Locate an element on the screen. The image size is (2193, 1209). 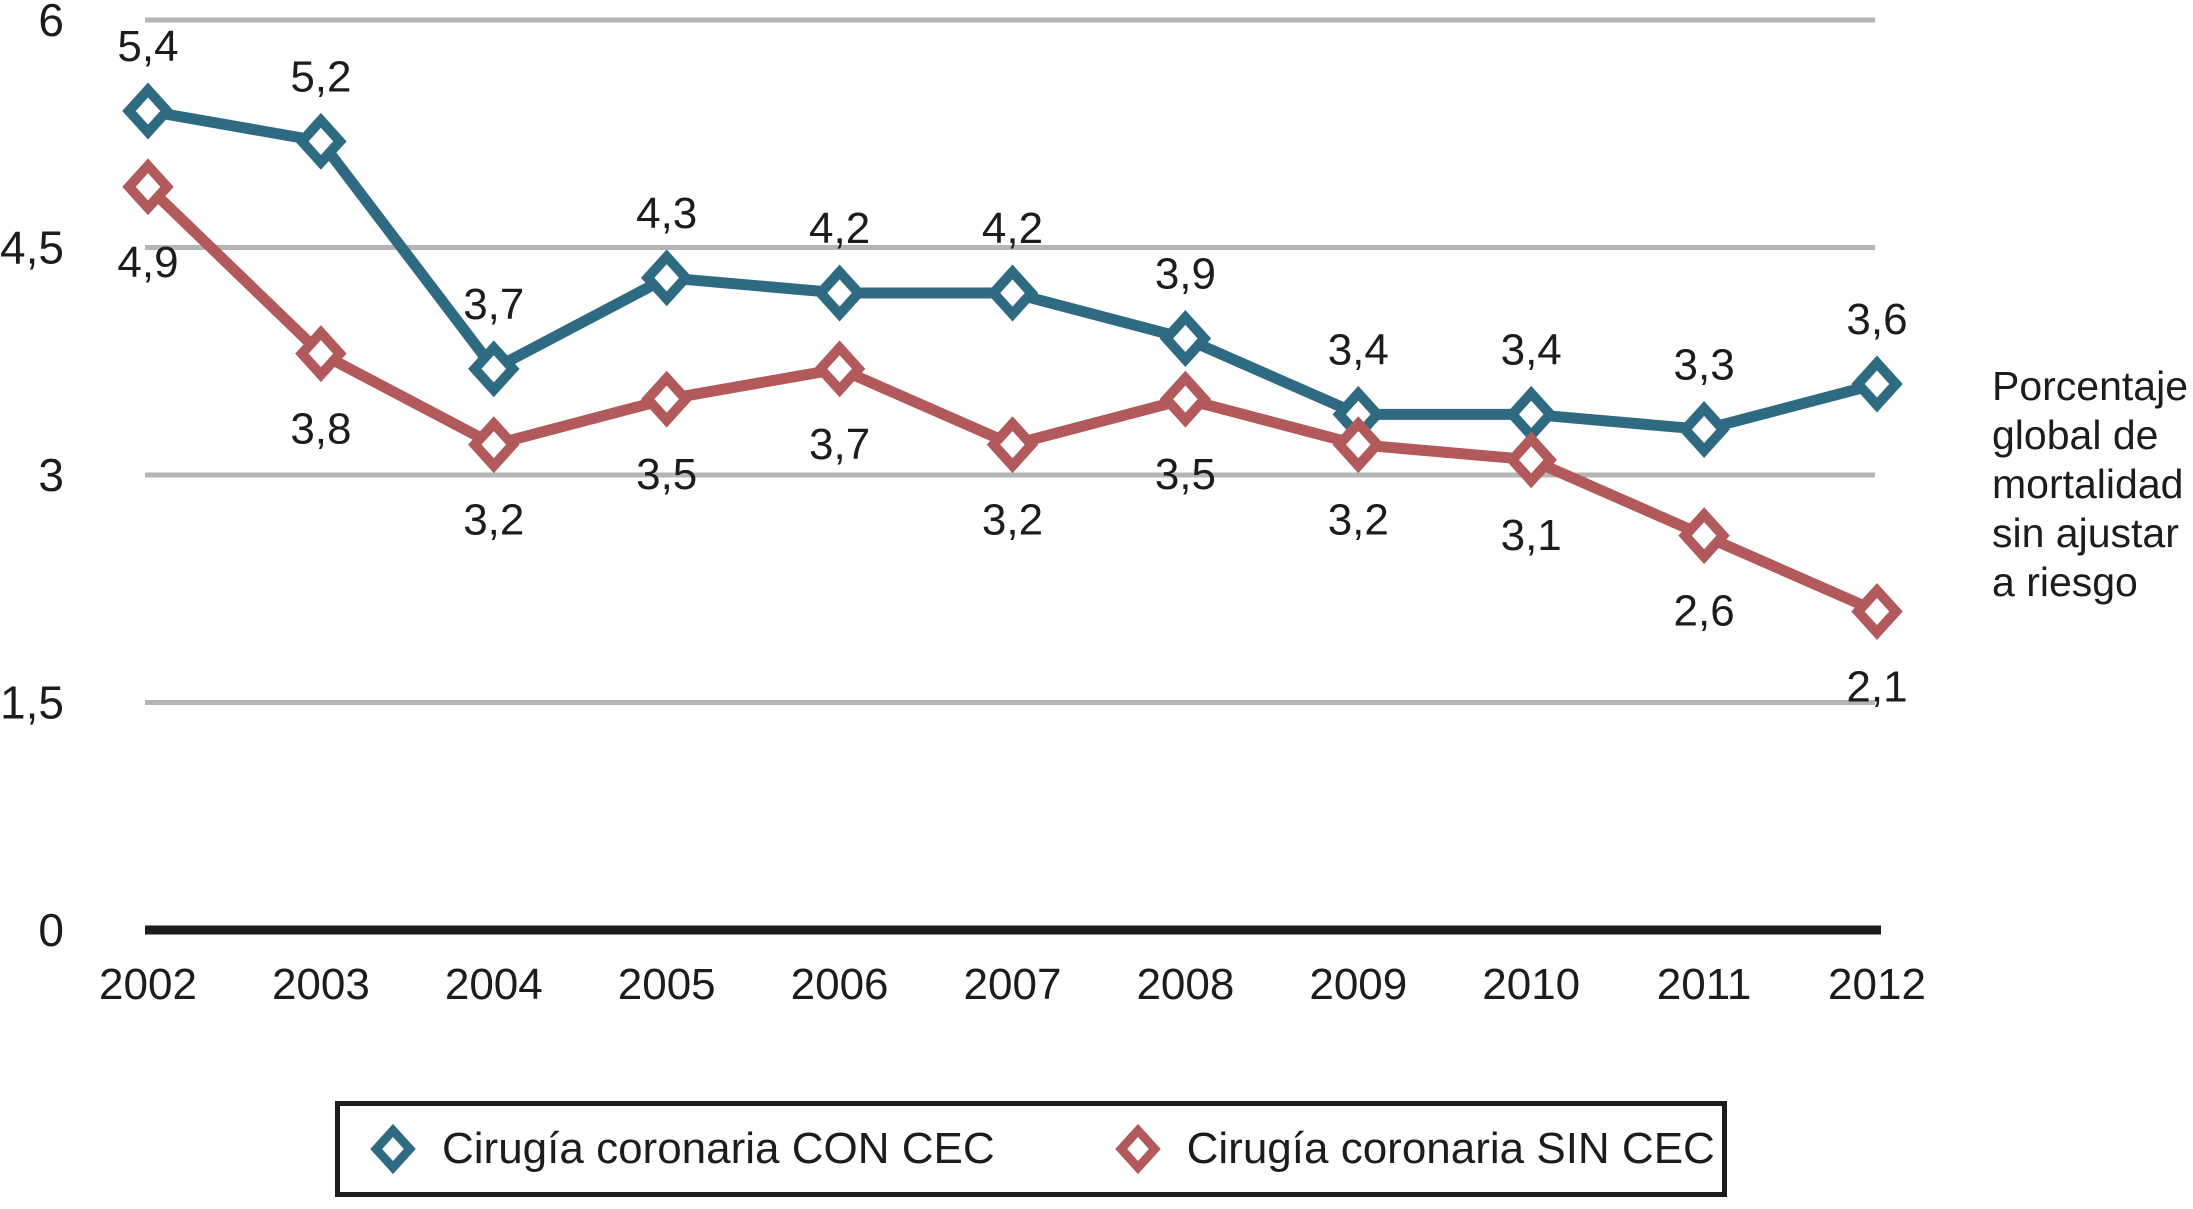
x-tick-label: 2003 is located at coordinates (321, 984).